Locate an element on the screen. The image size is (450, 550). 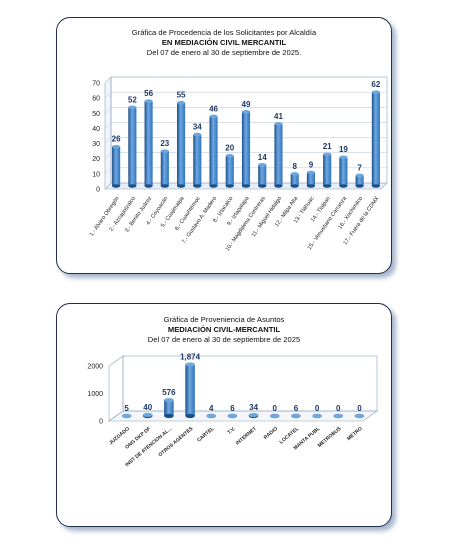
chart1-data-label: 62 is located at coordinates (375, 84).